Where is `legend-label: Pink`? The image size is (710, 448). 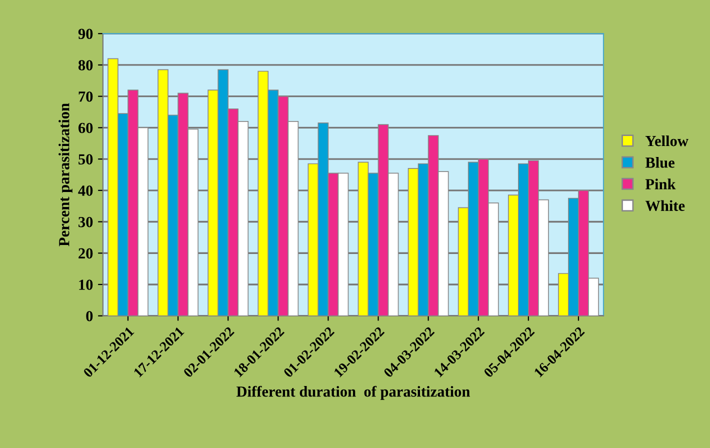
legend-label: Pink is located at coordinates (660, 184).